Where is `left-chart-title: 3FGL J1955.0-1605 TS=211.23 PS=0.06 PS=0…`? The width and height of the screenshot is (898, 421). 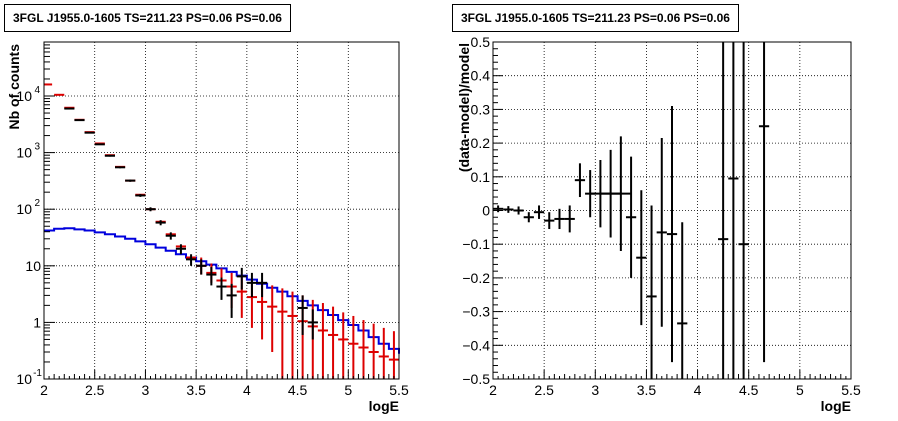 left-chart-title: 3FGL J1955.0-1605 TS=211.23 PS=0.06 PS=0… is located at coordinates (147, 18).